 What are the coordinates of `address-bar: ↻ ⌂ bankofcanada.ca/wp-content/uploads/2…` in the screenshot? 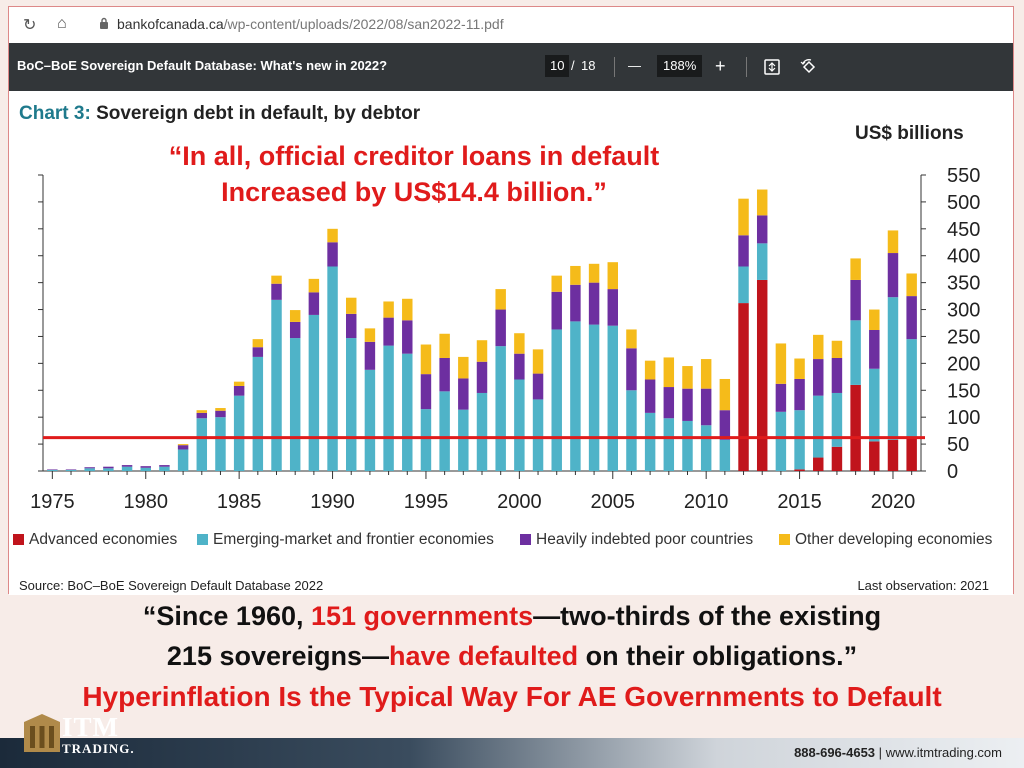 It's located at (511, 25).